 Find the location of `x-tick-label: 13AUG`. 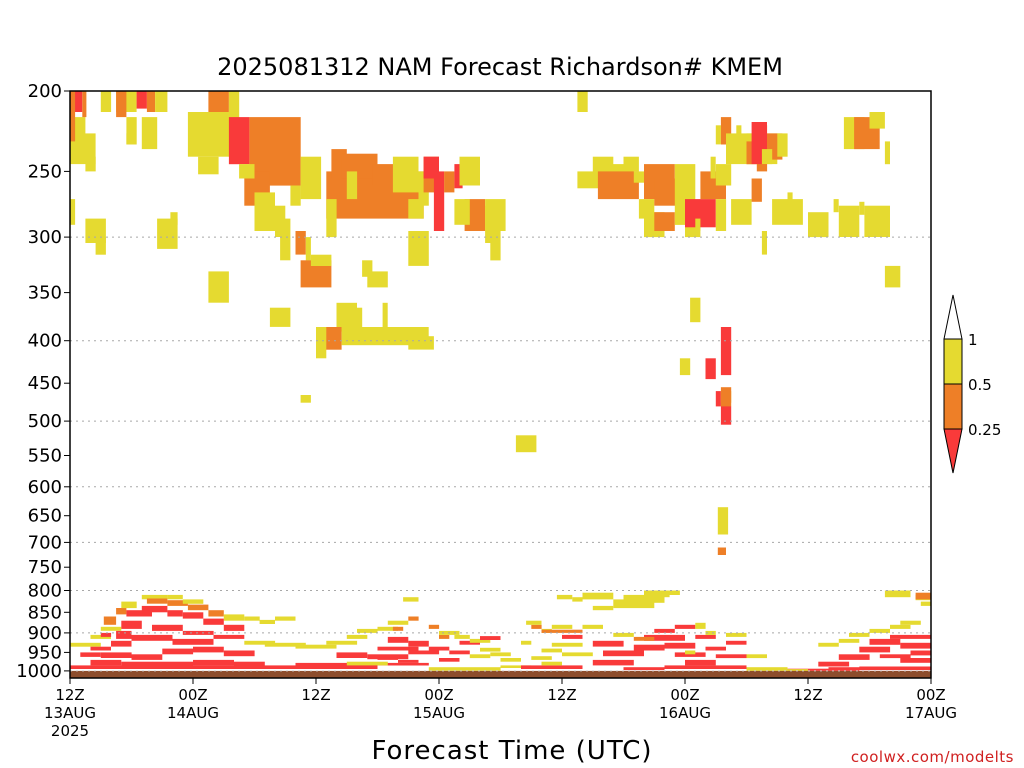

x-tick-label: 13AUG is located at coordinates (70, 713).